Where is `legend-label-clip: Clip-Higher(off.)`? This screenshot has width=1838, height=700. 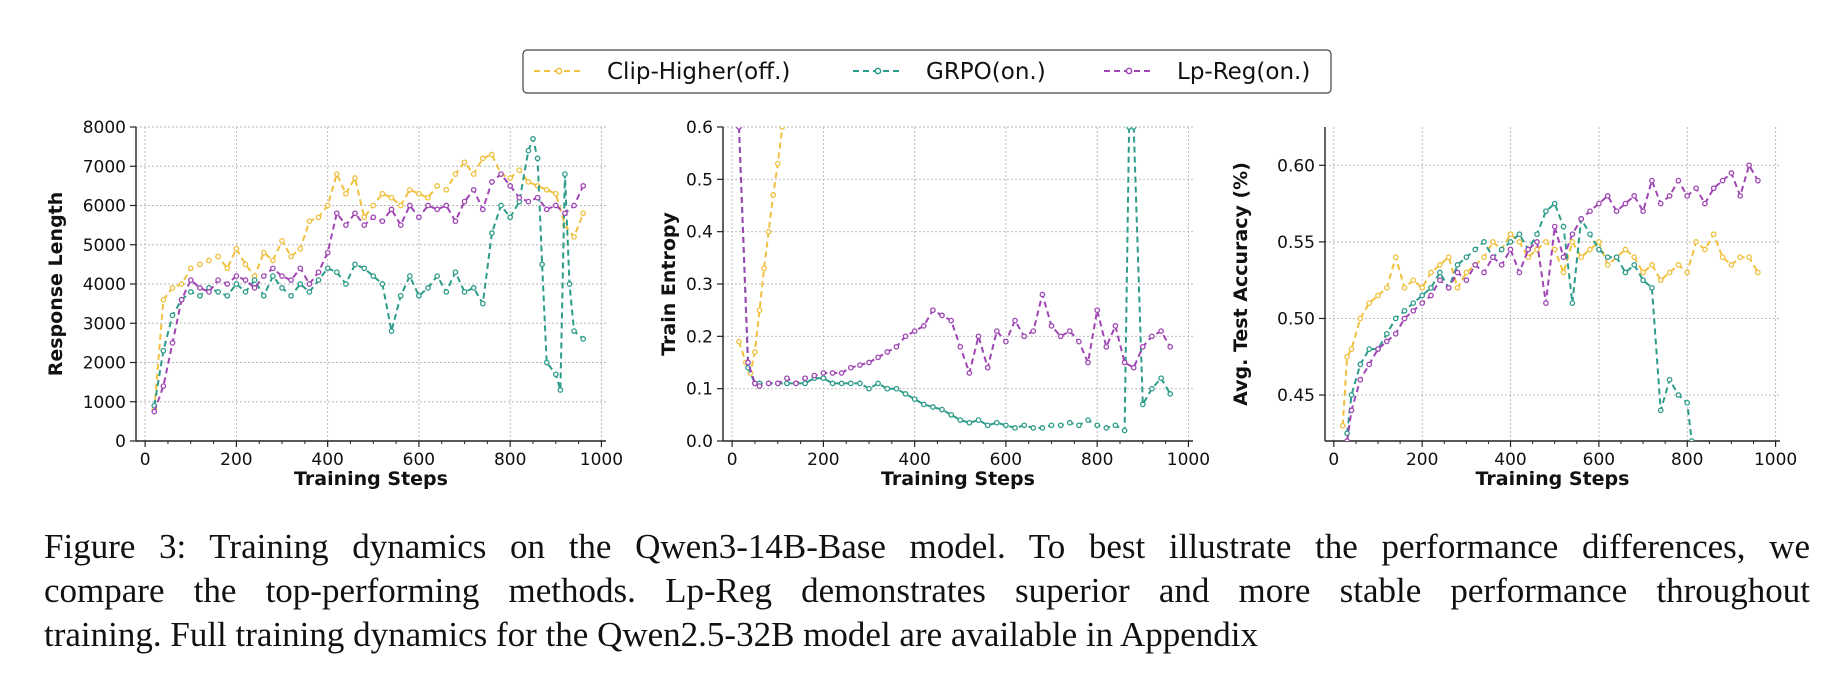 legend-label-clip: Clip-Higher(off.) is located at coordinates (698, 72).